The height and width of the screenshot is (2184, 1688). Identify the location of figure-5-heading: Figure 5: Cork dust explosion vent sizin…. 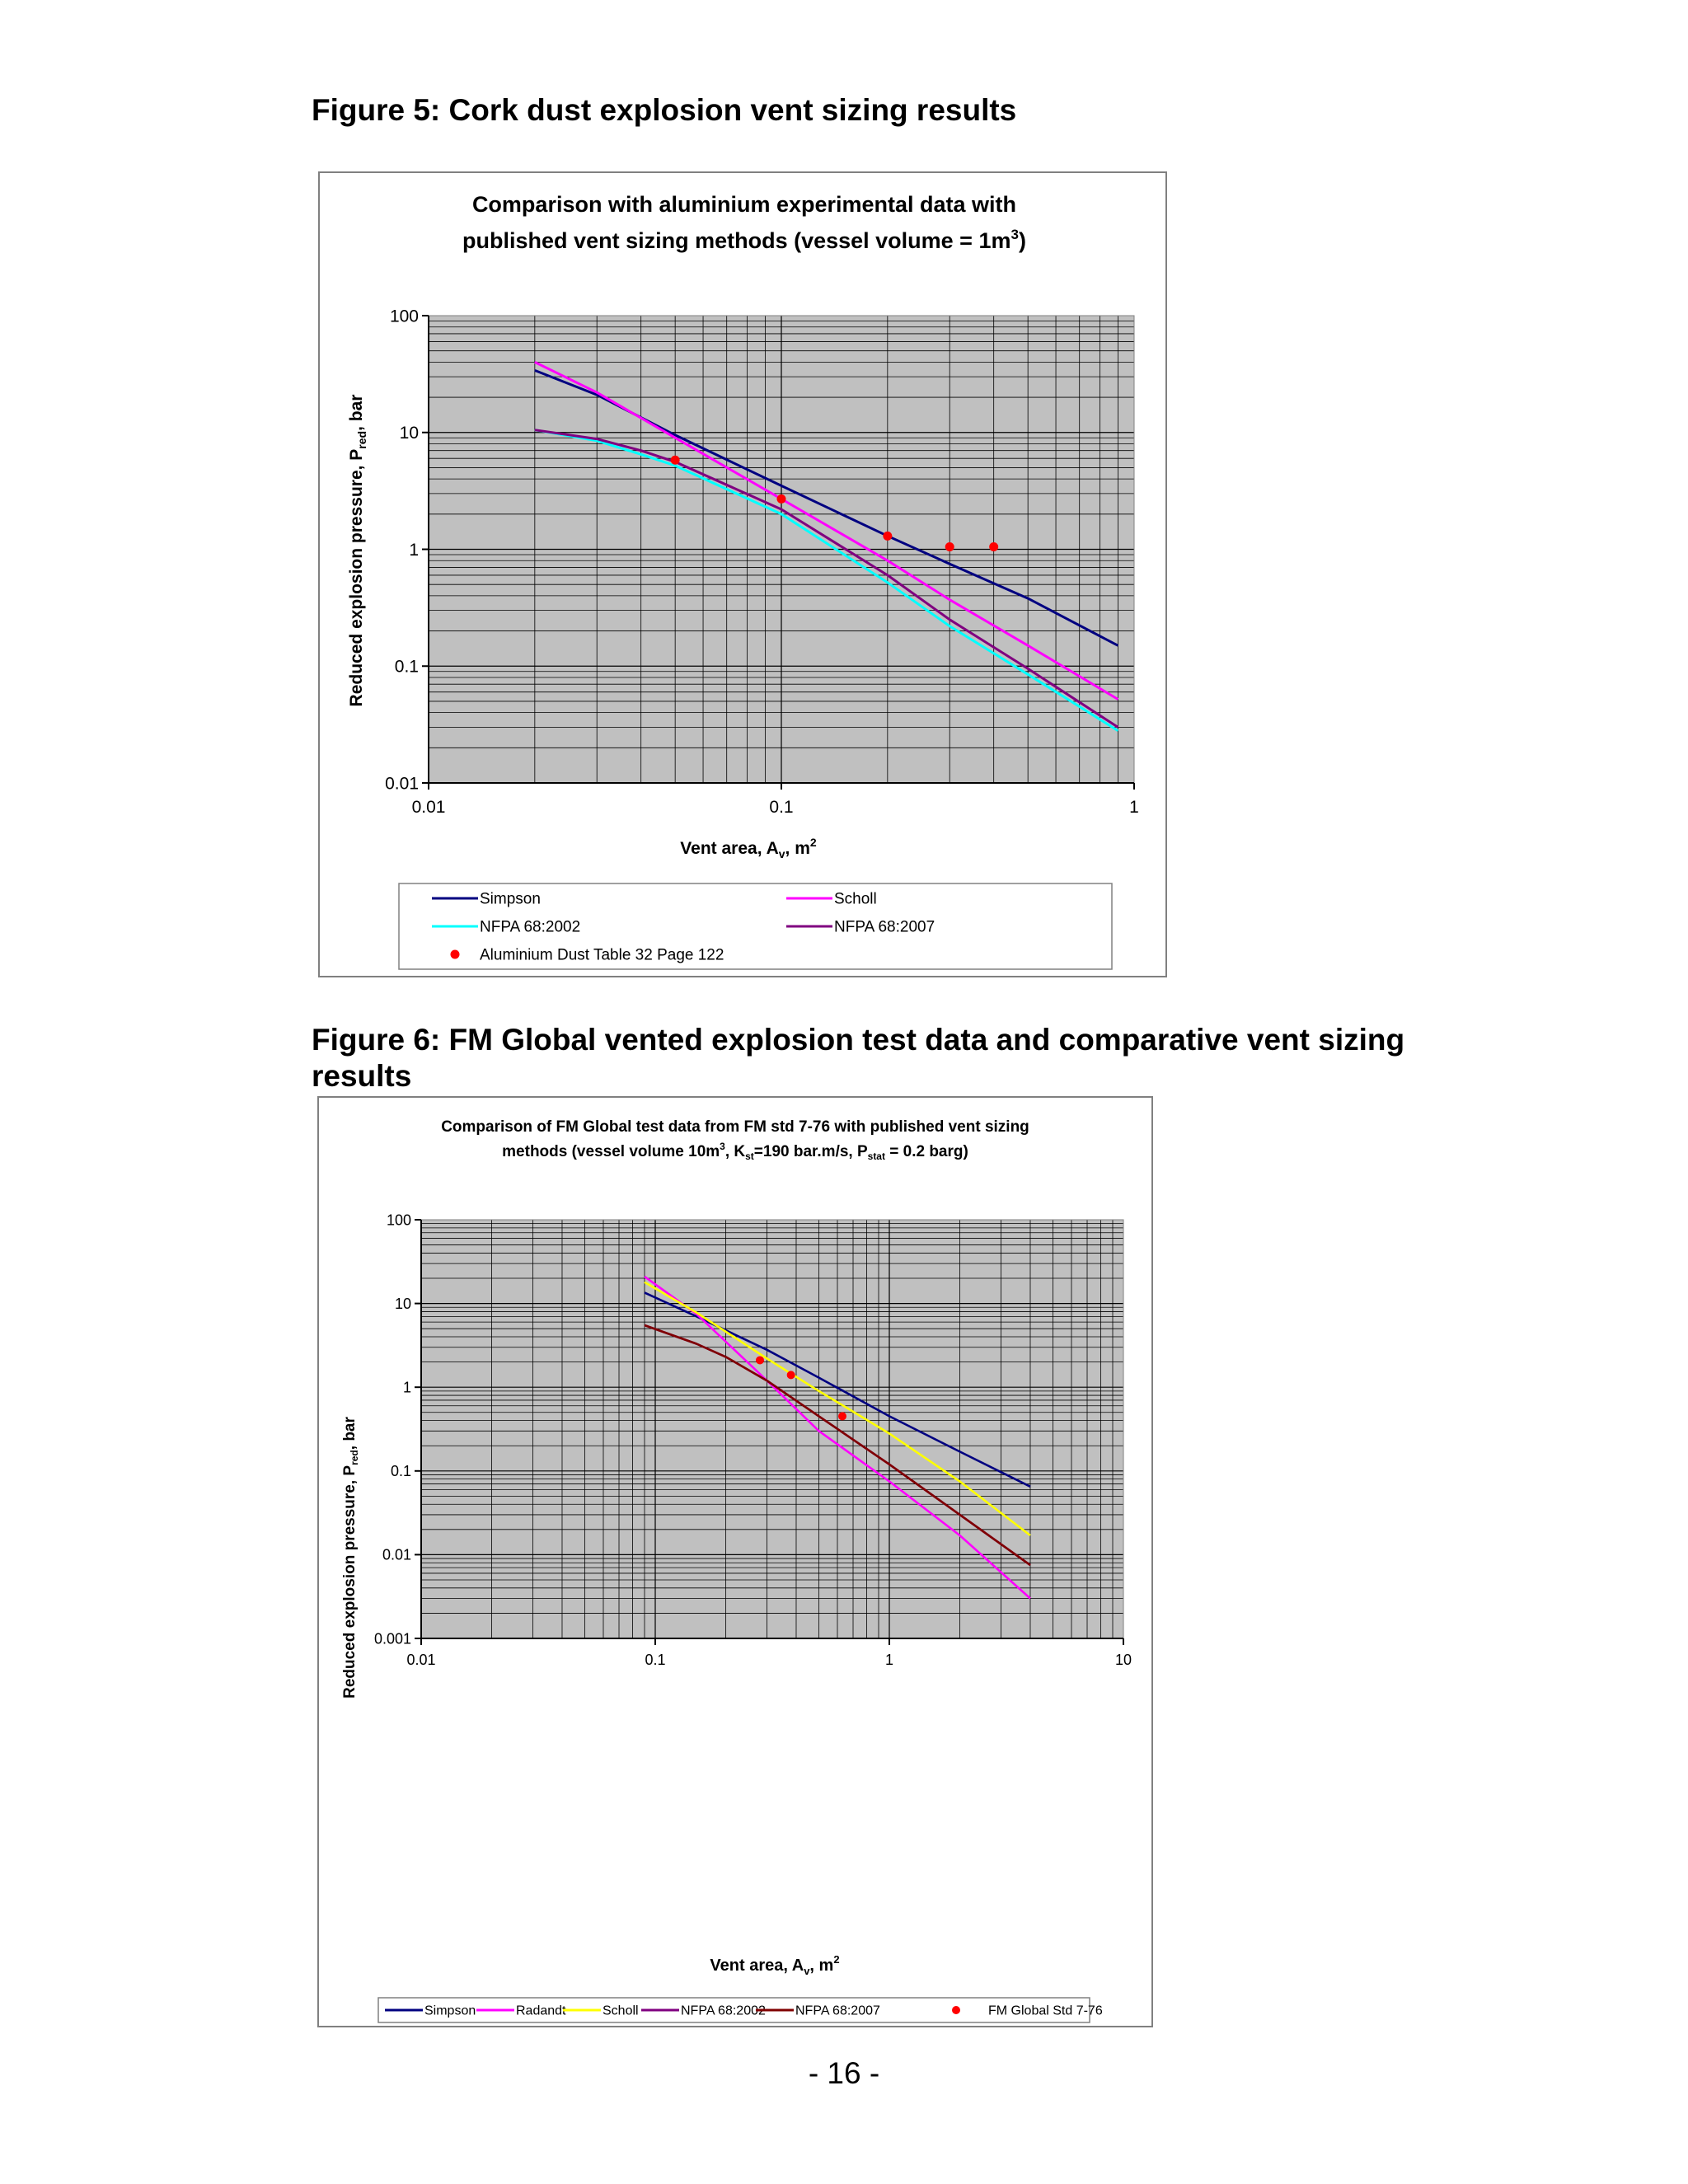
(664, 110).